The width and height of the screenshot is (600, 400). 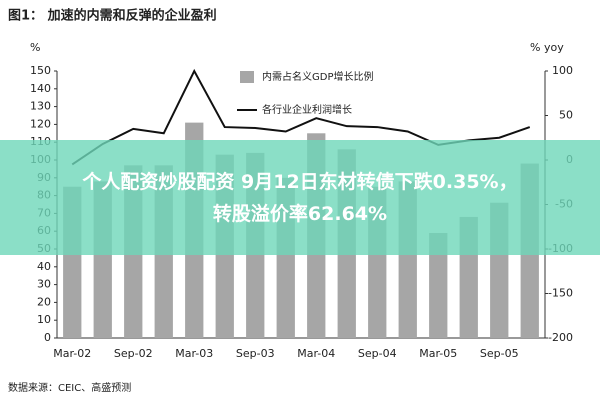 I want to click on y-tick-label: 20, so click(x=44, y=301).